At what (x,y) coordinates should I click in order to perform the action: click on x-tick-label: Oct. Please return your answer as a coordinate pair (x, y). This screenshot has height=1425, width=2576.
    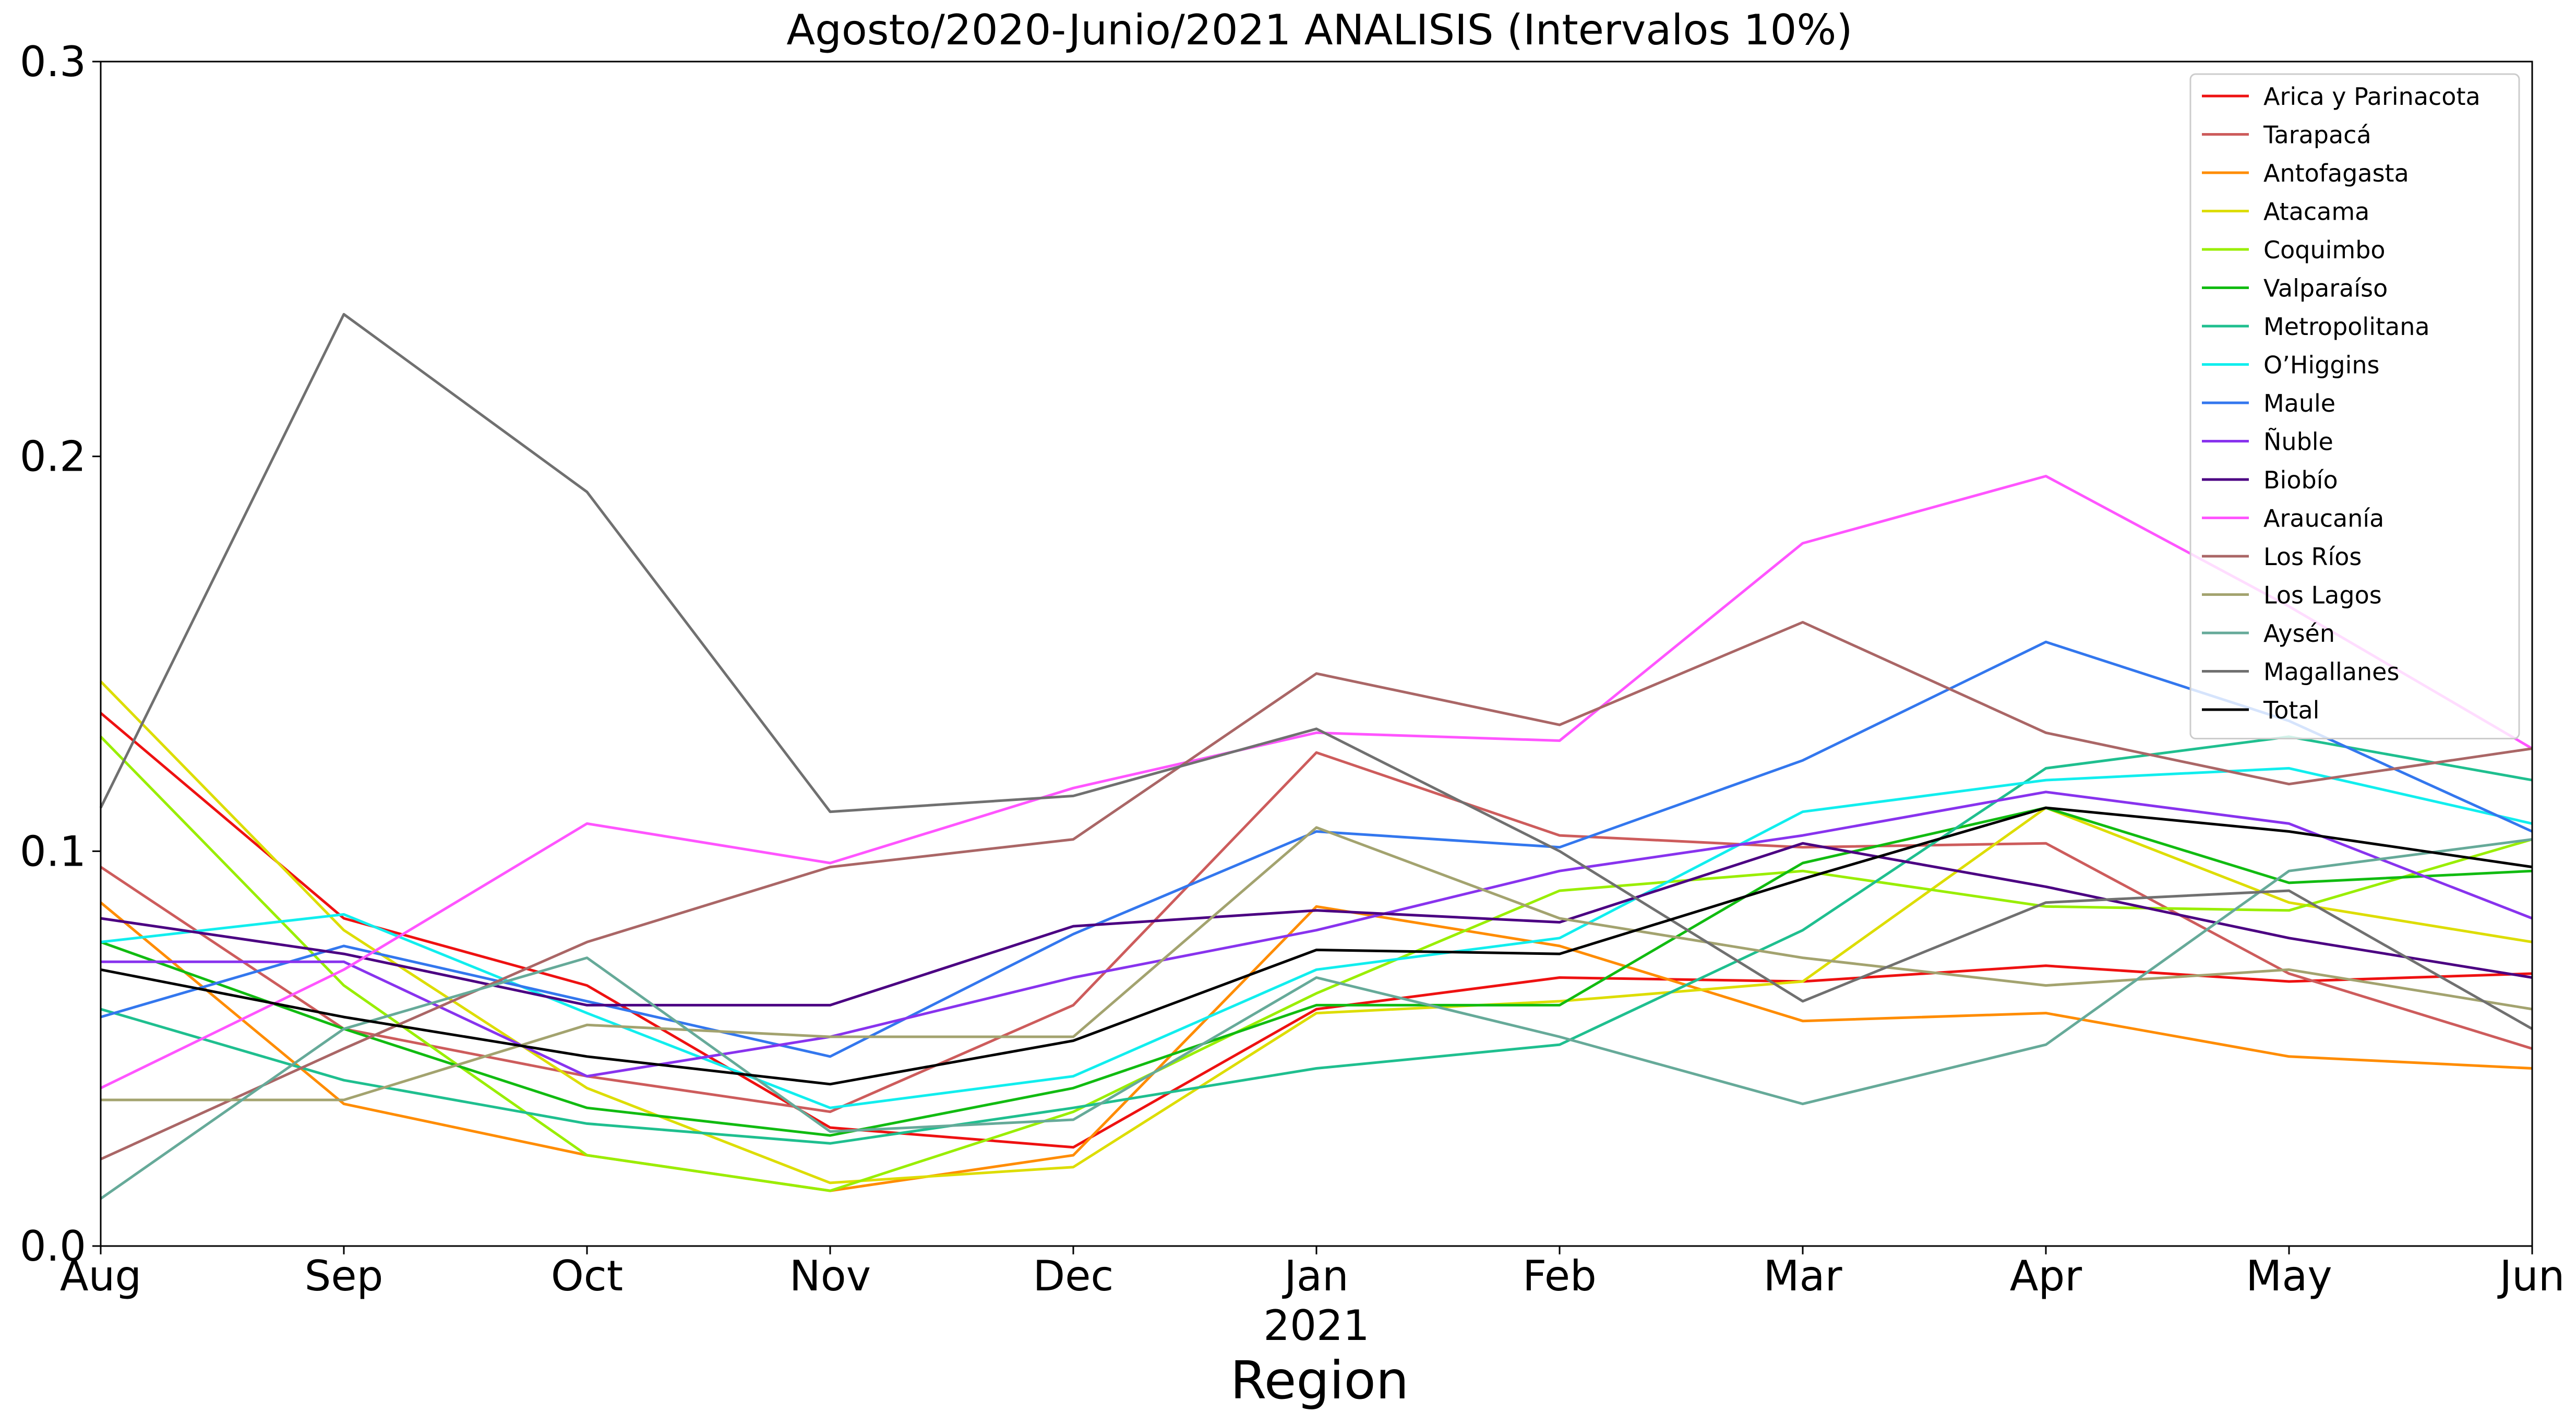
    Looking at the image, I should click on (587, 1276).